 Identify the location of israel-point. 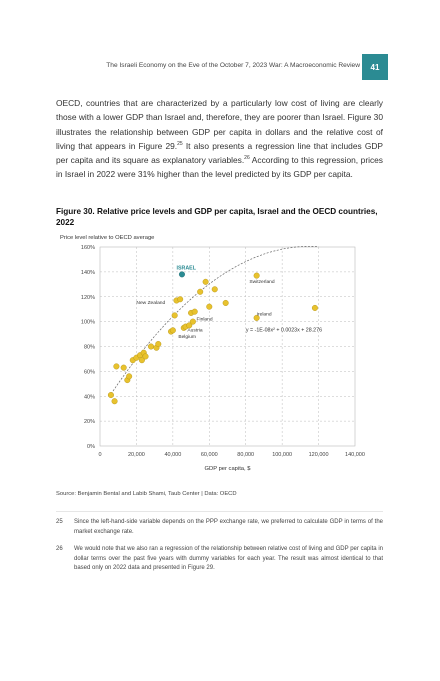
(181, 274).